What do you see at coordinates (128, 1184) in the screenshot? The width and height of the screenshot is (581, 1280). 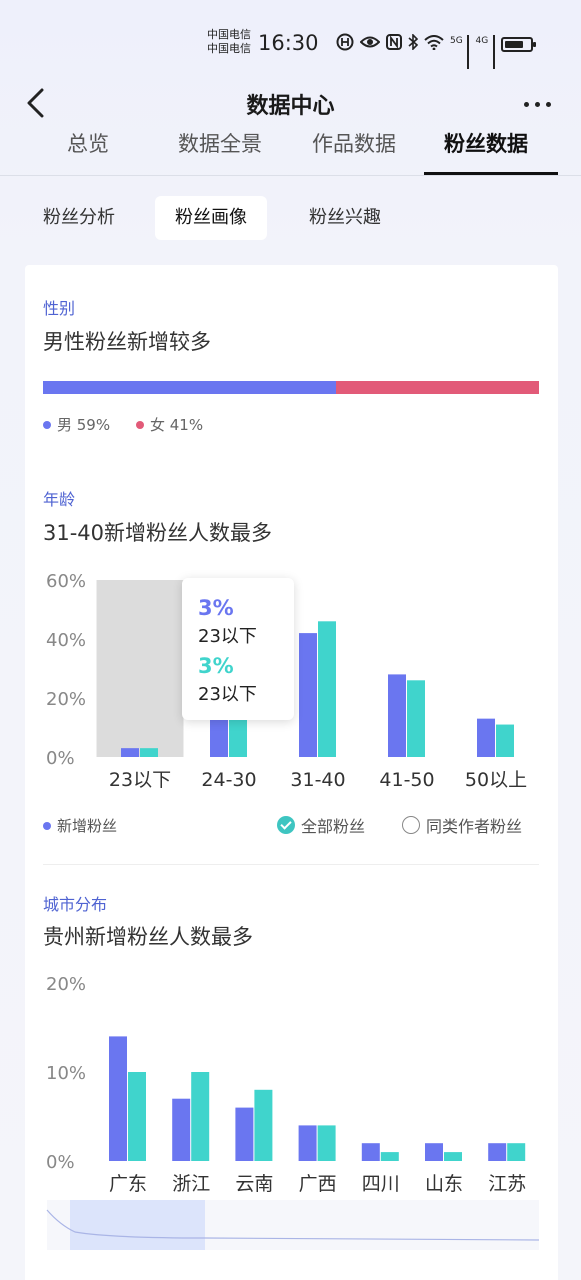 I see `x-tick-label: 广东` at bounding box center [128, 1184].